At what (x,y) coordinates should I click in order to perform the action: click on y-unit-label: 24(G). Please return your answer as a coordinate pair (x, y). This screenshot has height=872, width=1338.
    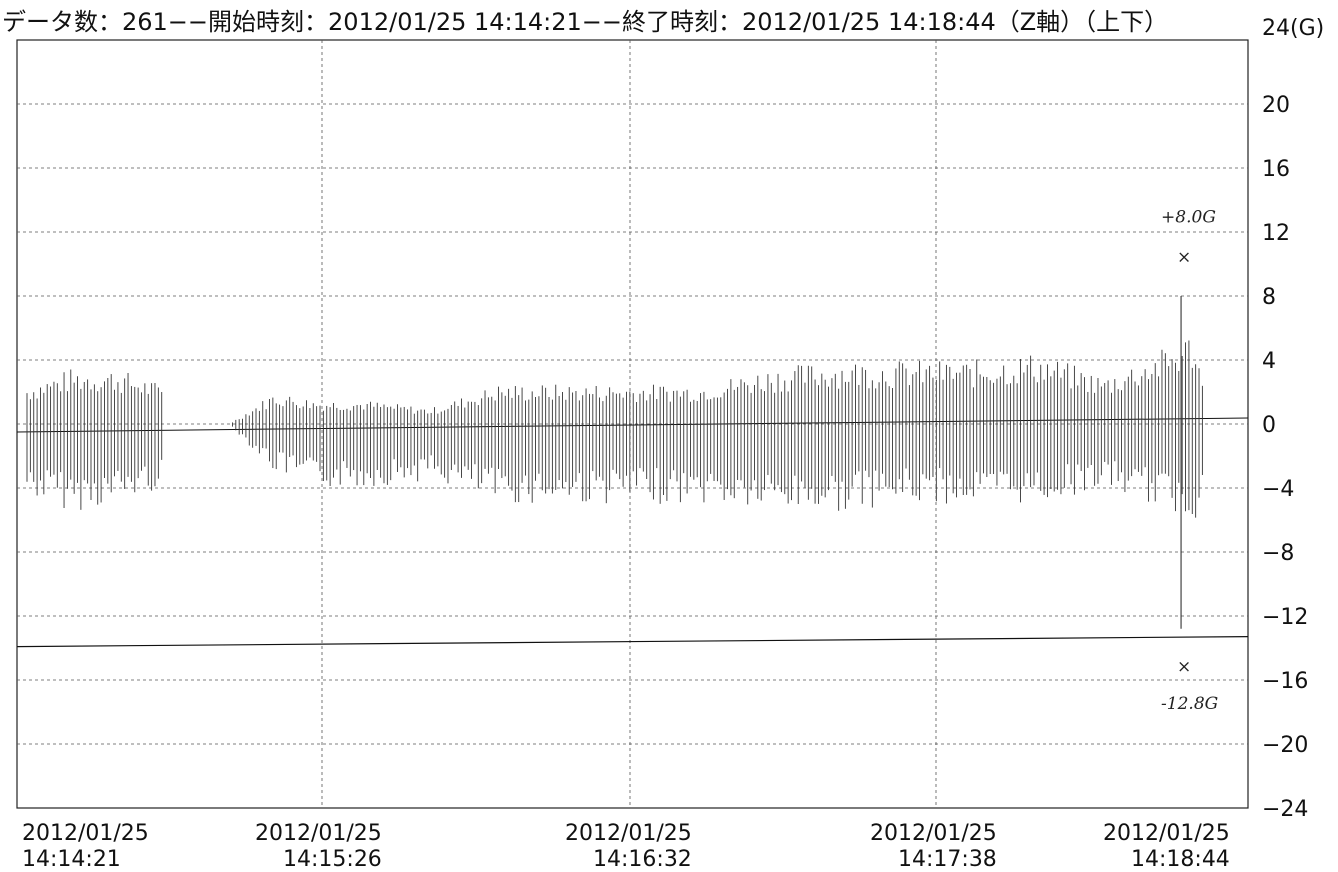
    Looking at the image, I should click on (1293, 28).